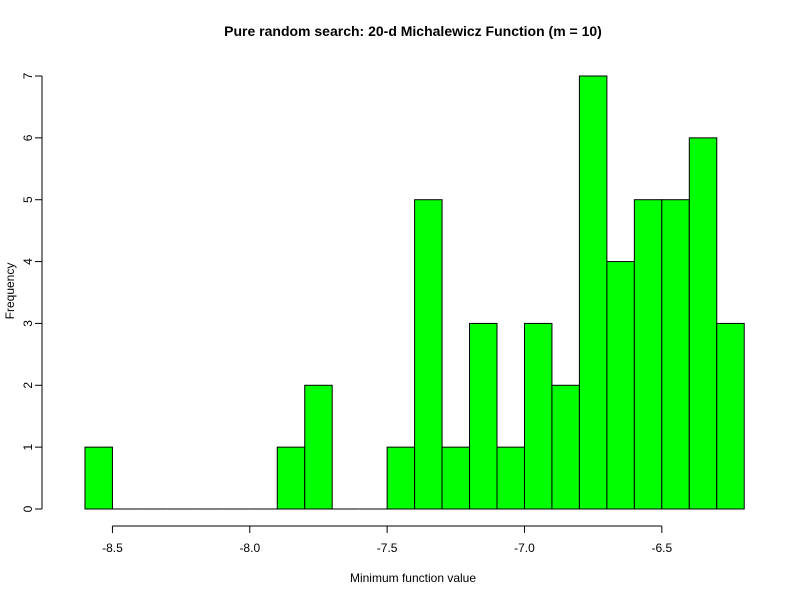 Image resolution: width=800 pixels, height=605 pixels. What do you see at coordinates (524, 548) in the screenshot?
I see `x-tick-label: -7.0` at bounding box center [524, 548].